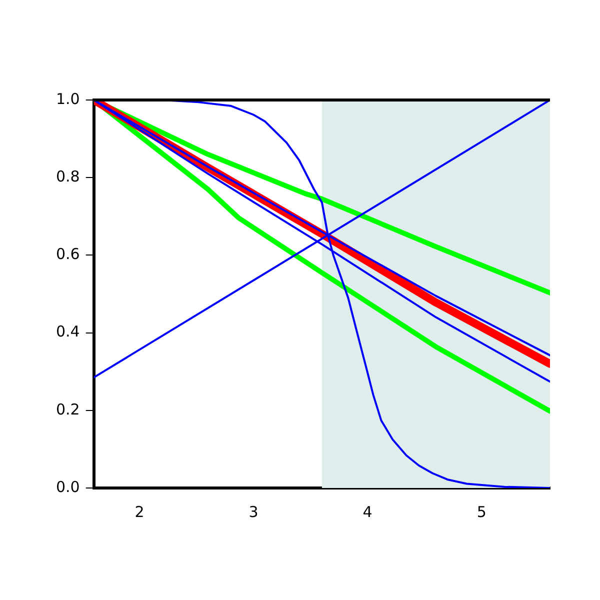 This screenshot has width=600, height=600. Describe the element at coordinates (139, 511) in the screenshot. I see `x-tick-label: 2` at that location.